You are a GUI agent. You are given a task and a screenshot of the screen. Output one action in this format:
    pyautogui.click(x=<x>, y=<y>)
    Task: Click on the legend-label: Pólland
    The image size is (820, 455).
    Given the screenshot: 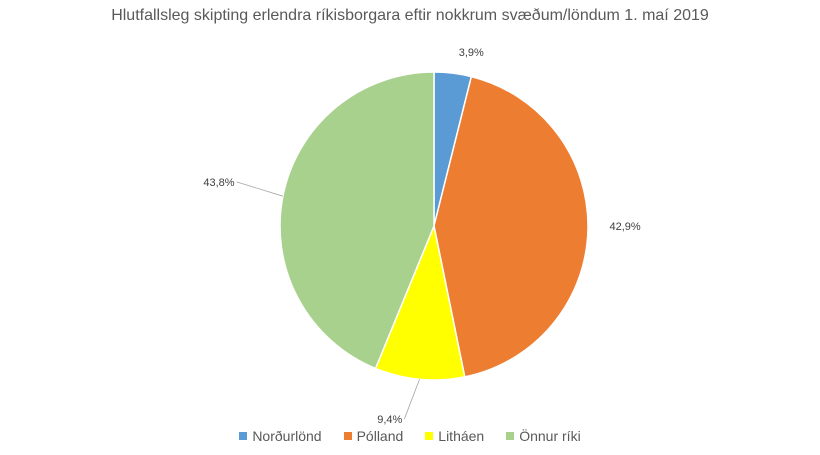 What is the action you would take?
    pyautogui.click(x=380, y=436)
    